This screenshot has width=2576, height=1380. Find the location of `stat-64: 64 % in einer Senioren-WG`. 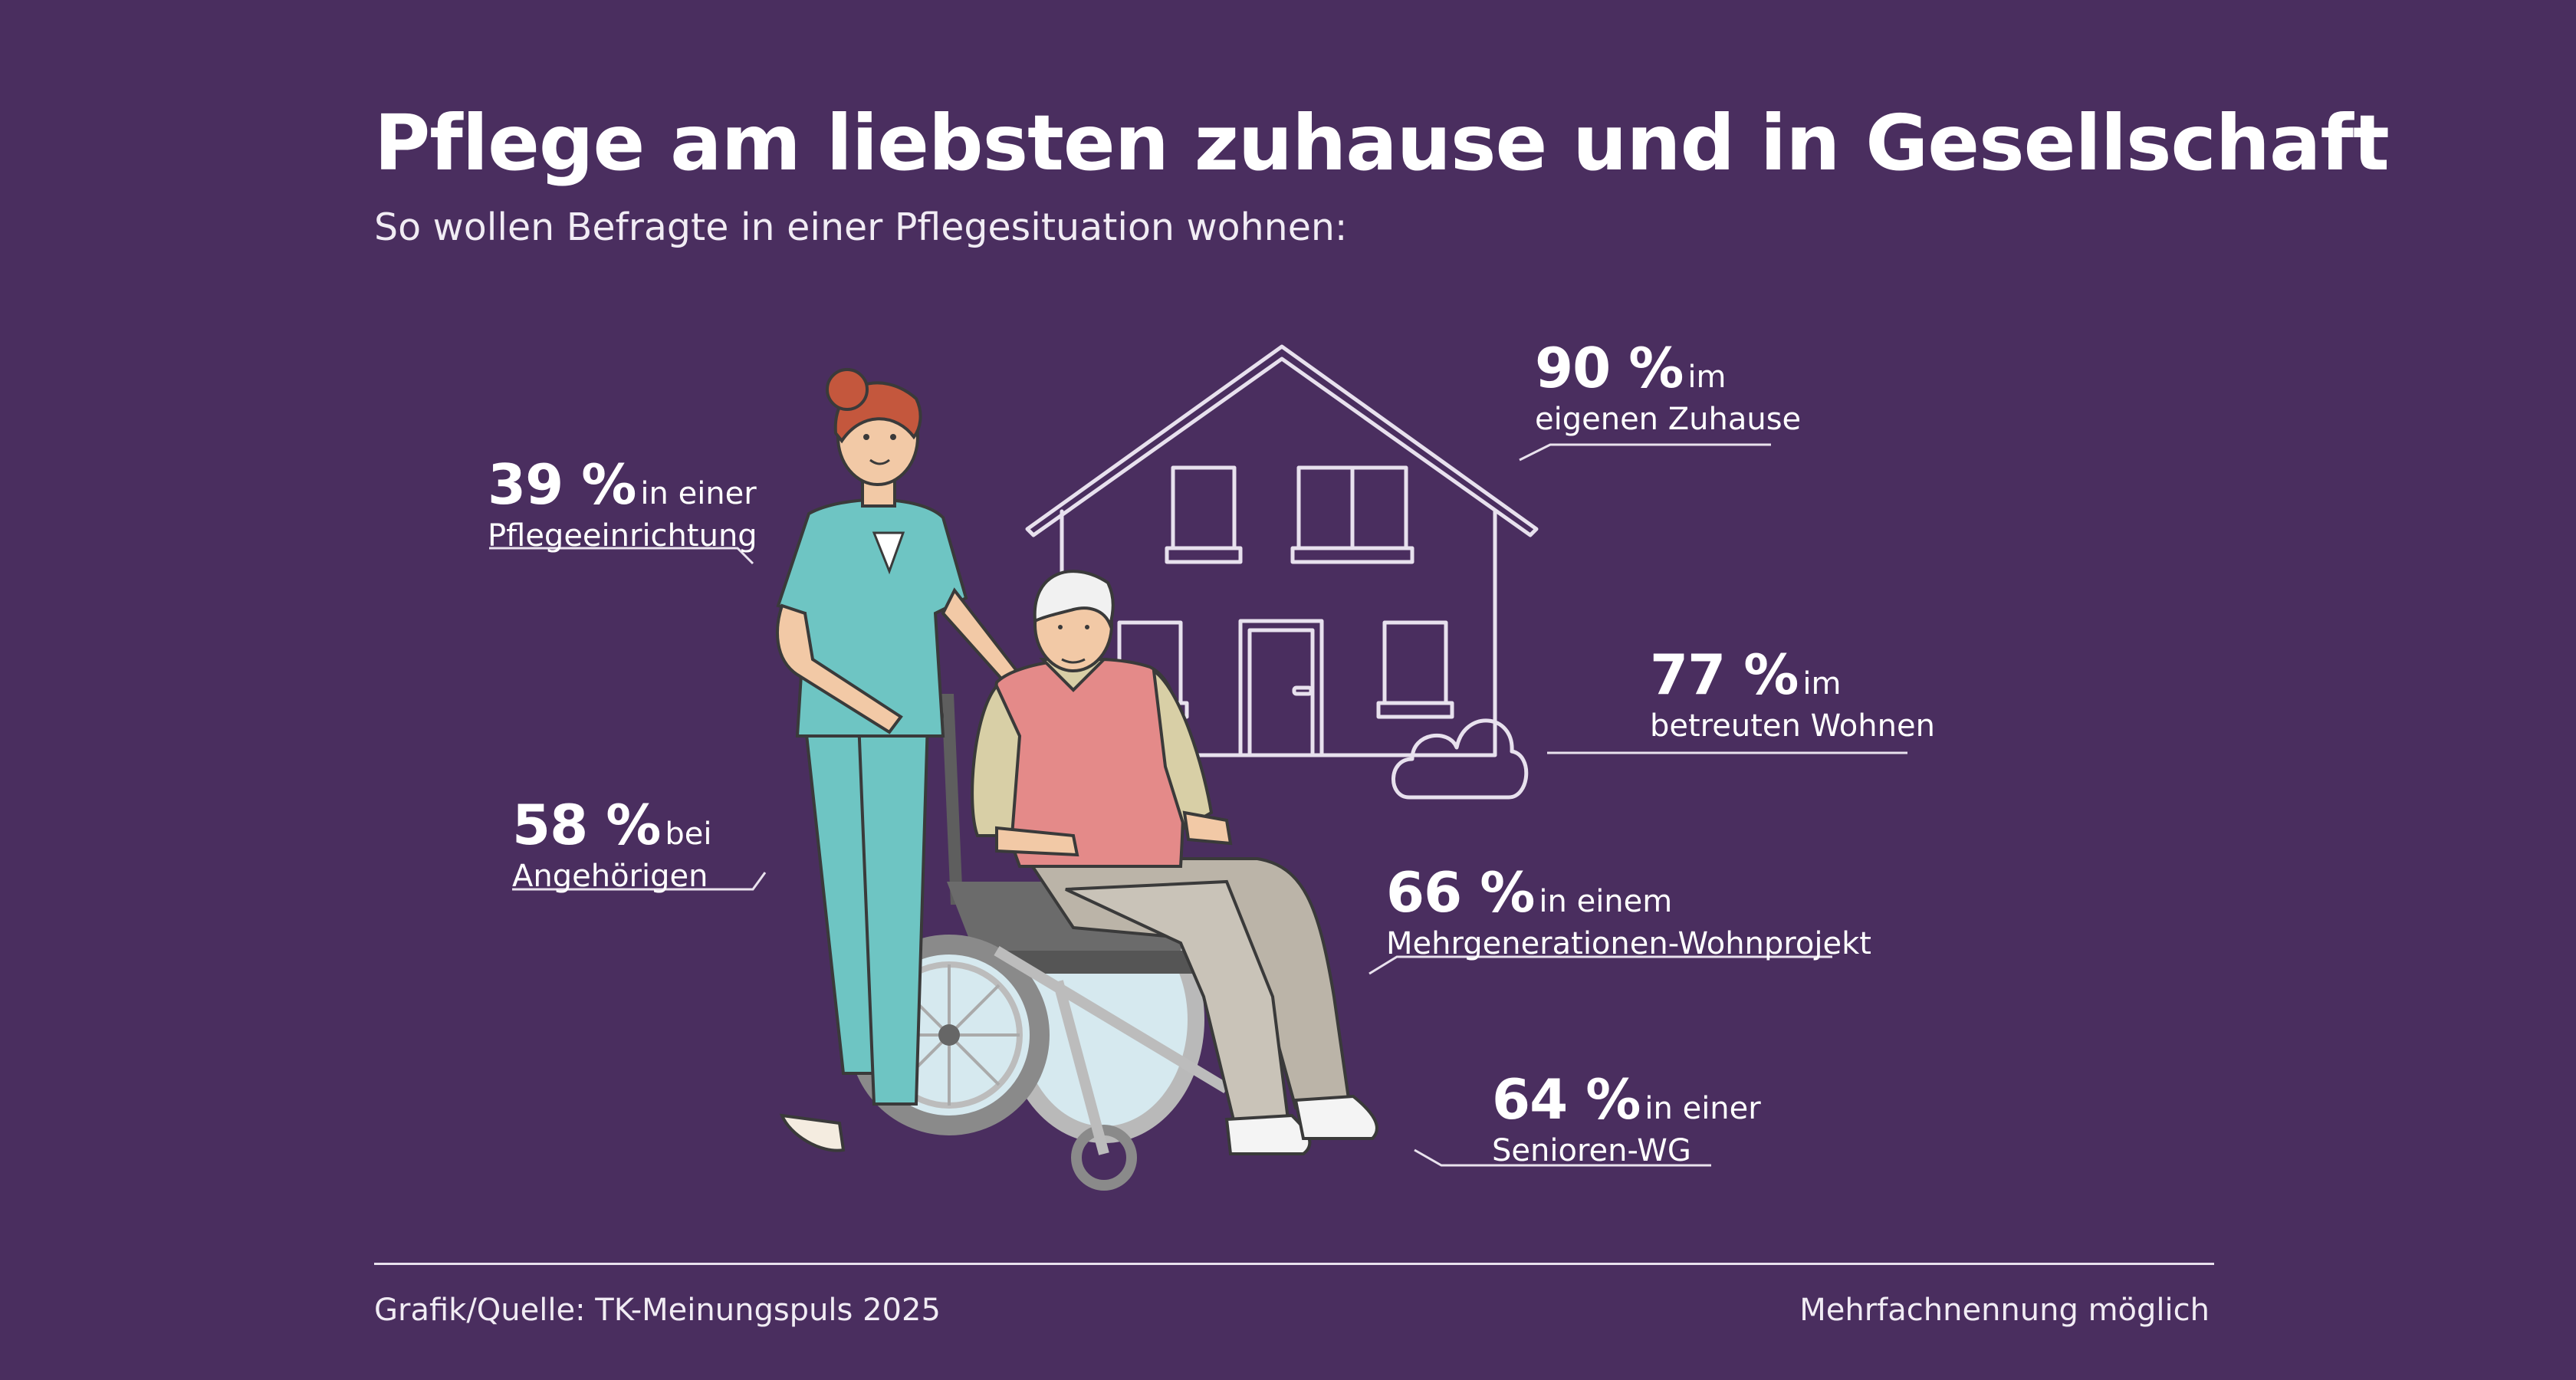

stat-64: 64 % in einer Senioren-WG is located at coordinates (1627, 1118).